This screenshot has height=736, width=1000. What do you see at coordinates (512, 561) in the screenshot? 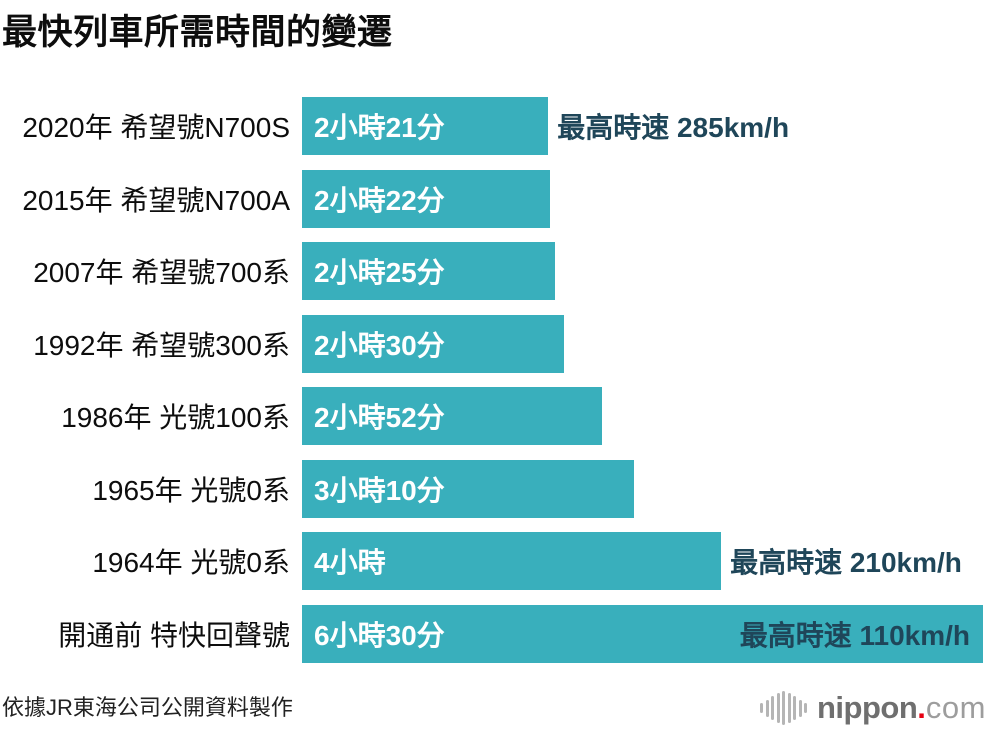
I see `bar: 4小時` at bounding box center [512, 561].